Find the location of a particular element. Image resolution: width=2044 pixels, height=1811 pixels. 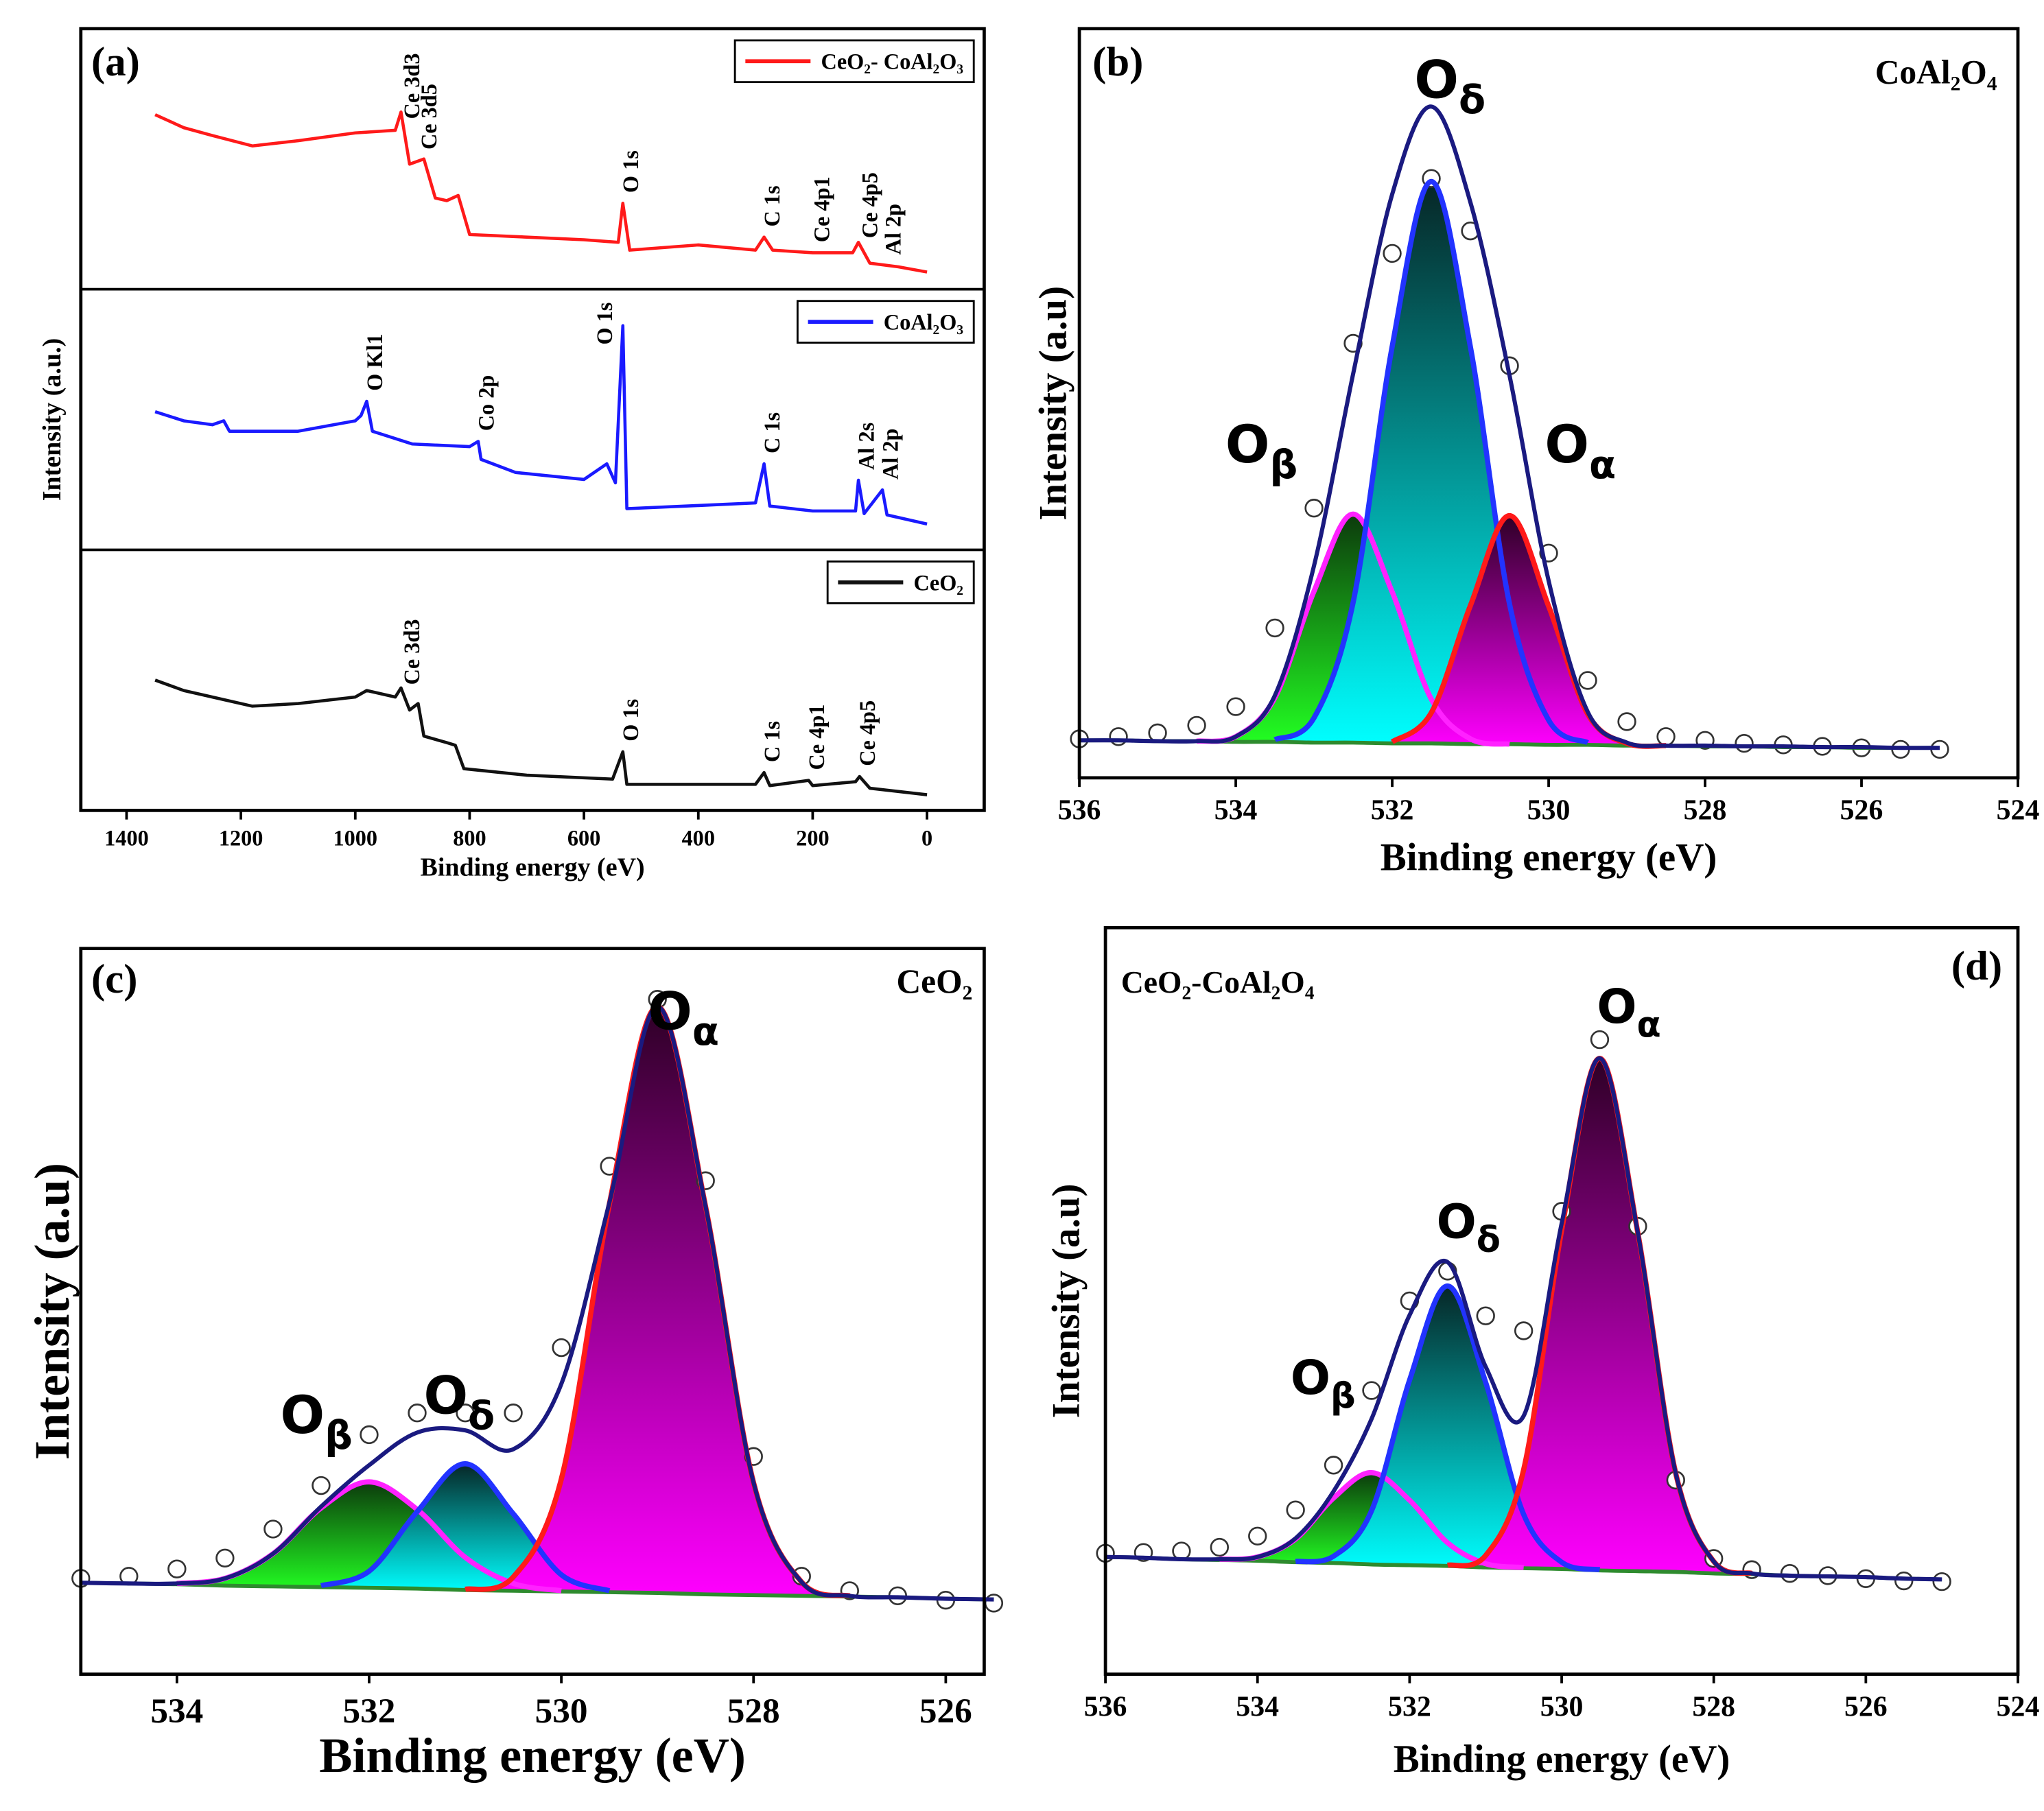

component-label: Oδ is located at coordinates (1469, 1228).